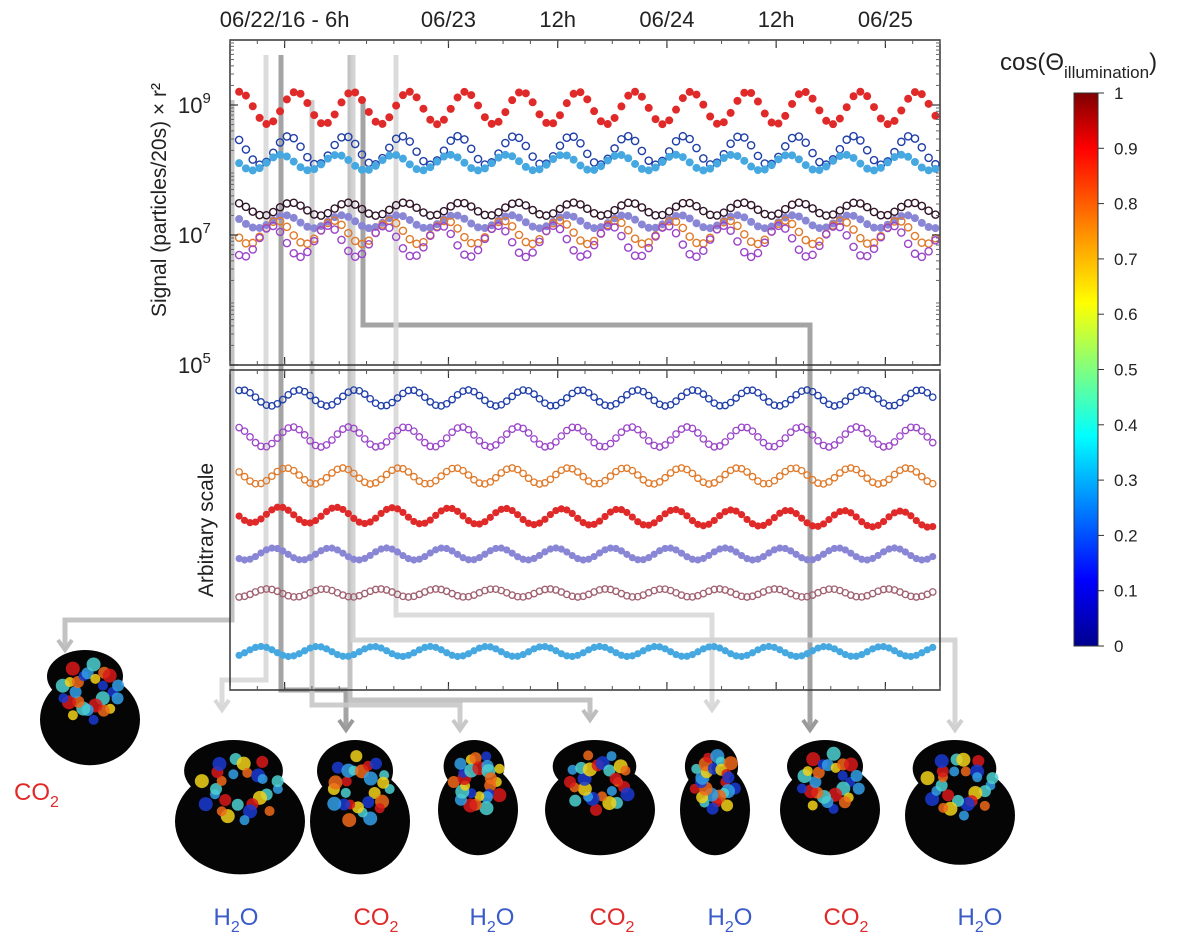  Describe the element at coordinates (810, 726) in the screenshot. I see `connector-arrowhead` at that location.